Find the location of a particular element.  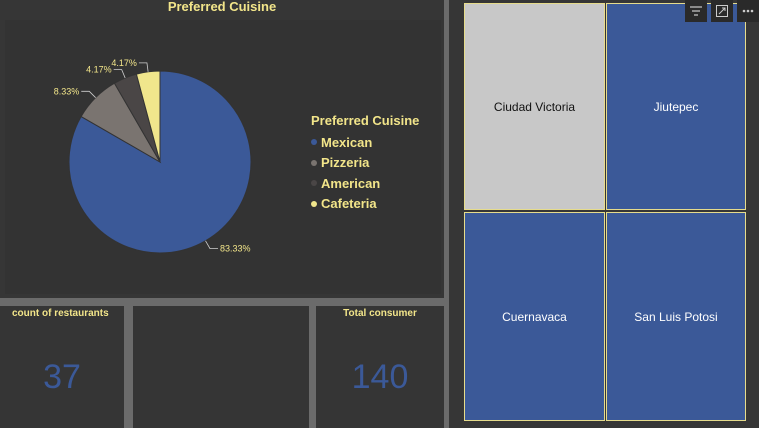

tile-label: San Luis Potosi is located at coordinates (676, 316).